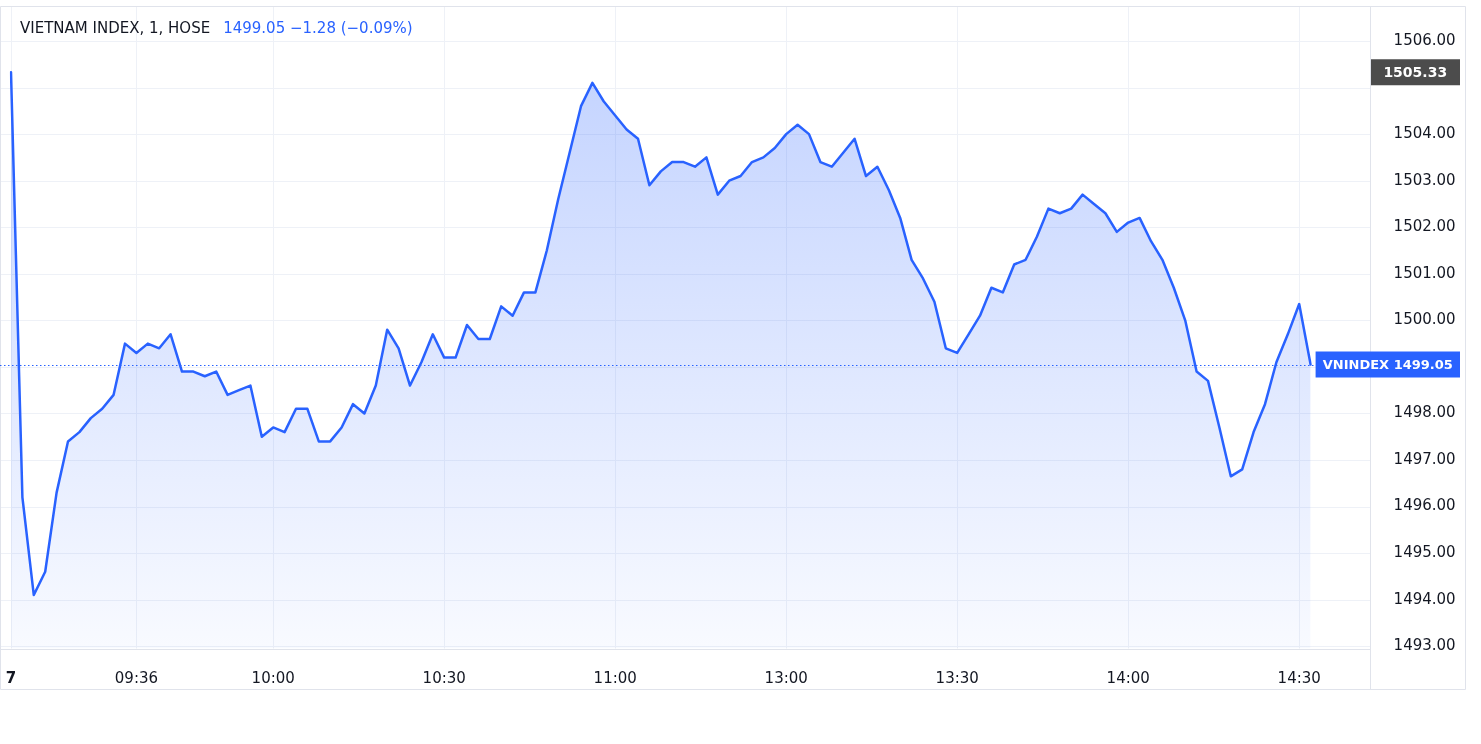 This screenshot has height=744, width=1481. I want to click on text: VIETNAM INDEX, 1, HOSE, so click(115, 27).